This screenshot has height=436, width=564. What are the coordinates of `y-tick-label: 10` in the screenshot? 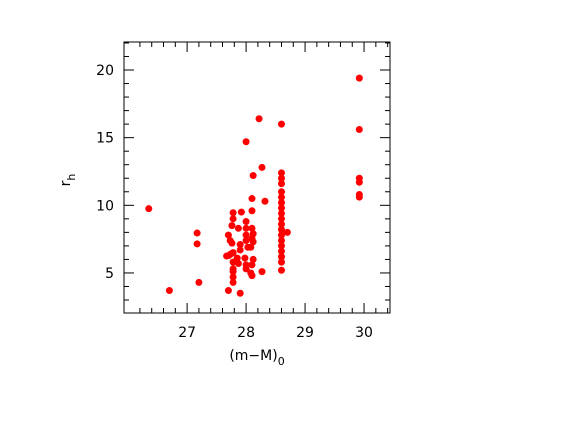 It's located at (105, 206).